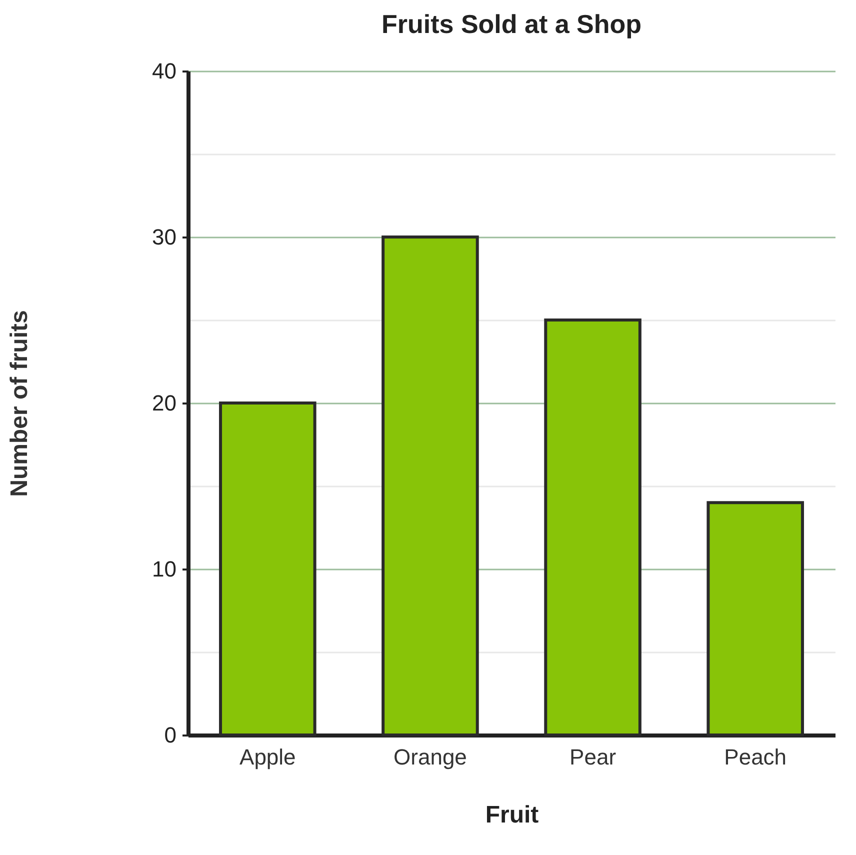 This screenshot has height=855, width=856. What do you see at coordinates (430, 757) in the screenshot?
I see `x-tick-label: Orange` at bounding box center [430, 757].